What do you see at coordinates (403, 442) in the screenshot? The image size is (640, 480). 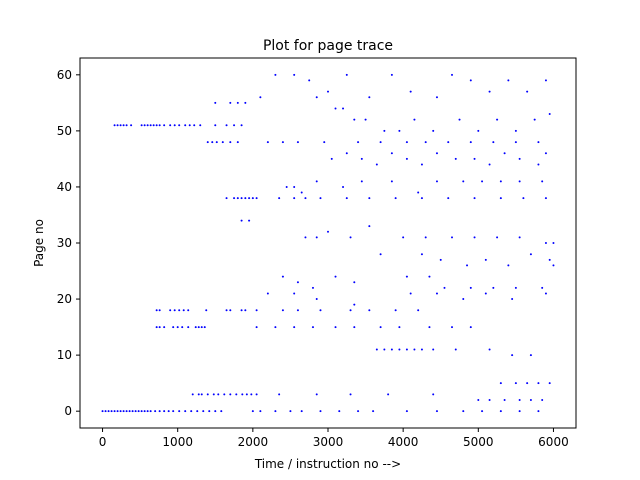 I see `x-tick-label: 4000` at bounding box center [403, 442].